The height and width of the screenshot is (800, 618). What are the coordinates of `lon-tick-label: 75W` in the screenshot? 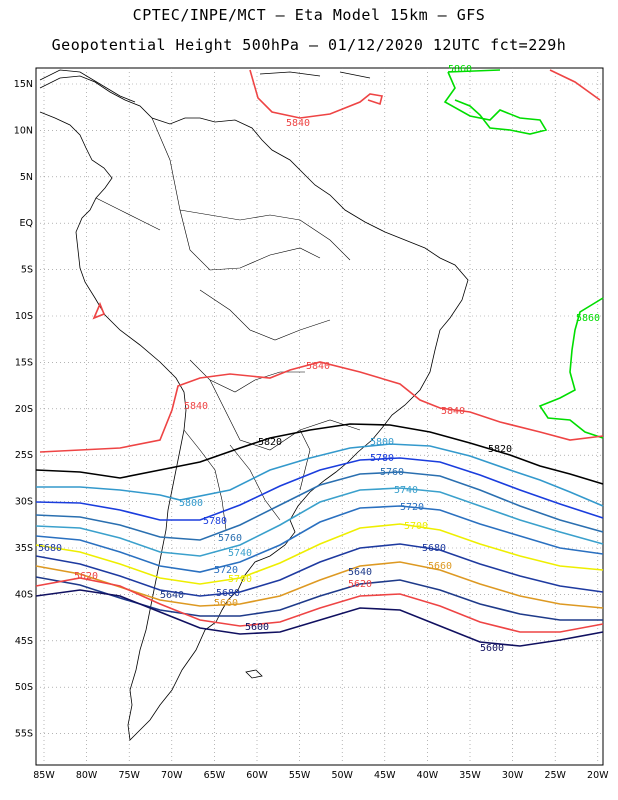 It's located at (129, 775).